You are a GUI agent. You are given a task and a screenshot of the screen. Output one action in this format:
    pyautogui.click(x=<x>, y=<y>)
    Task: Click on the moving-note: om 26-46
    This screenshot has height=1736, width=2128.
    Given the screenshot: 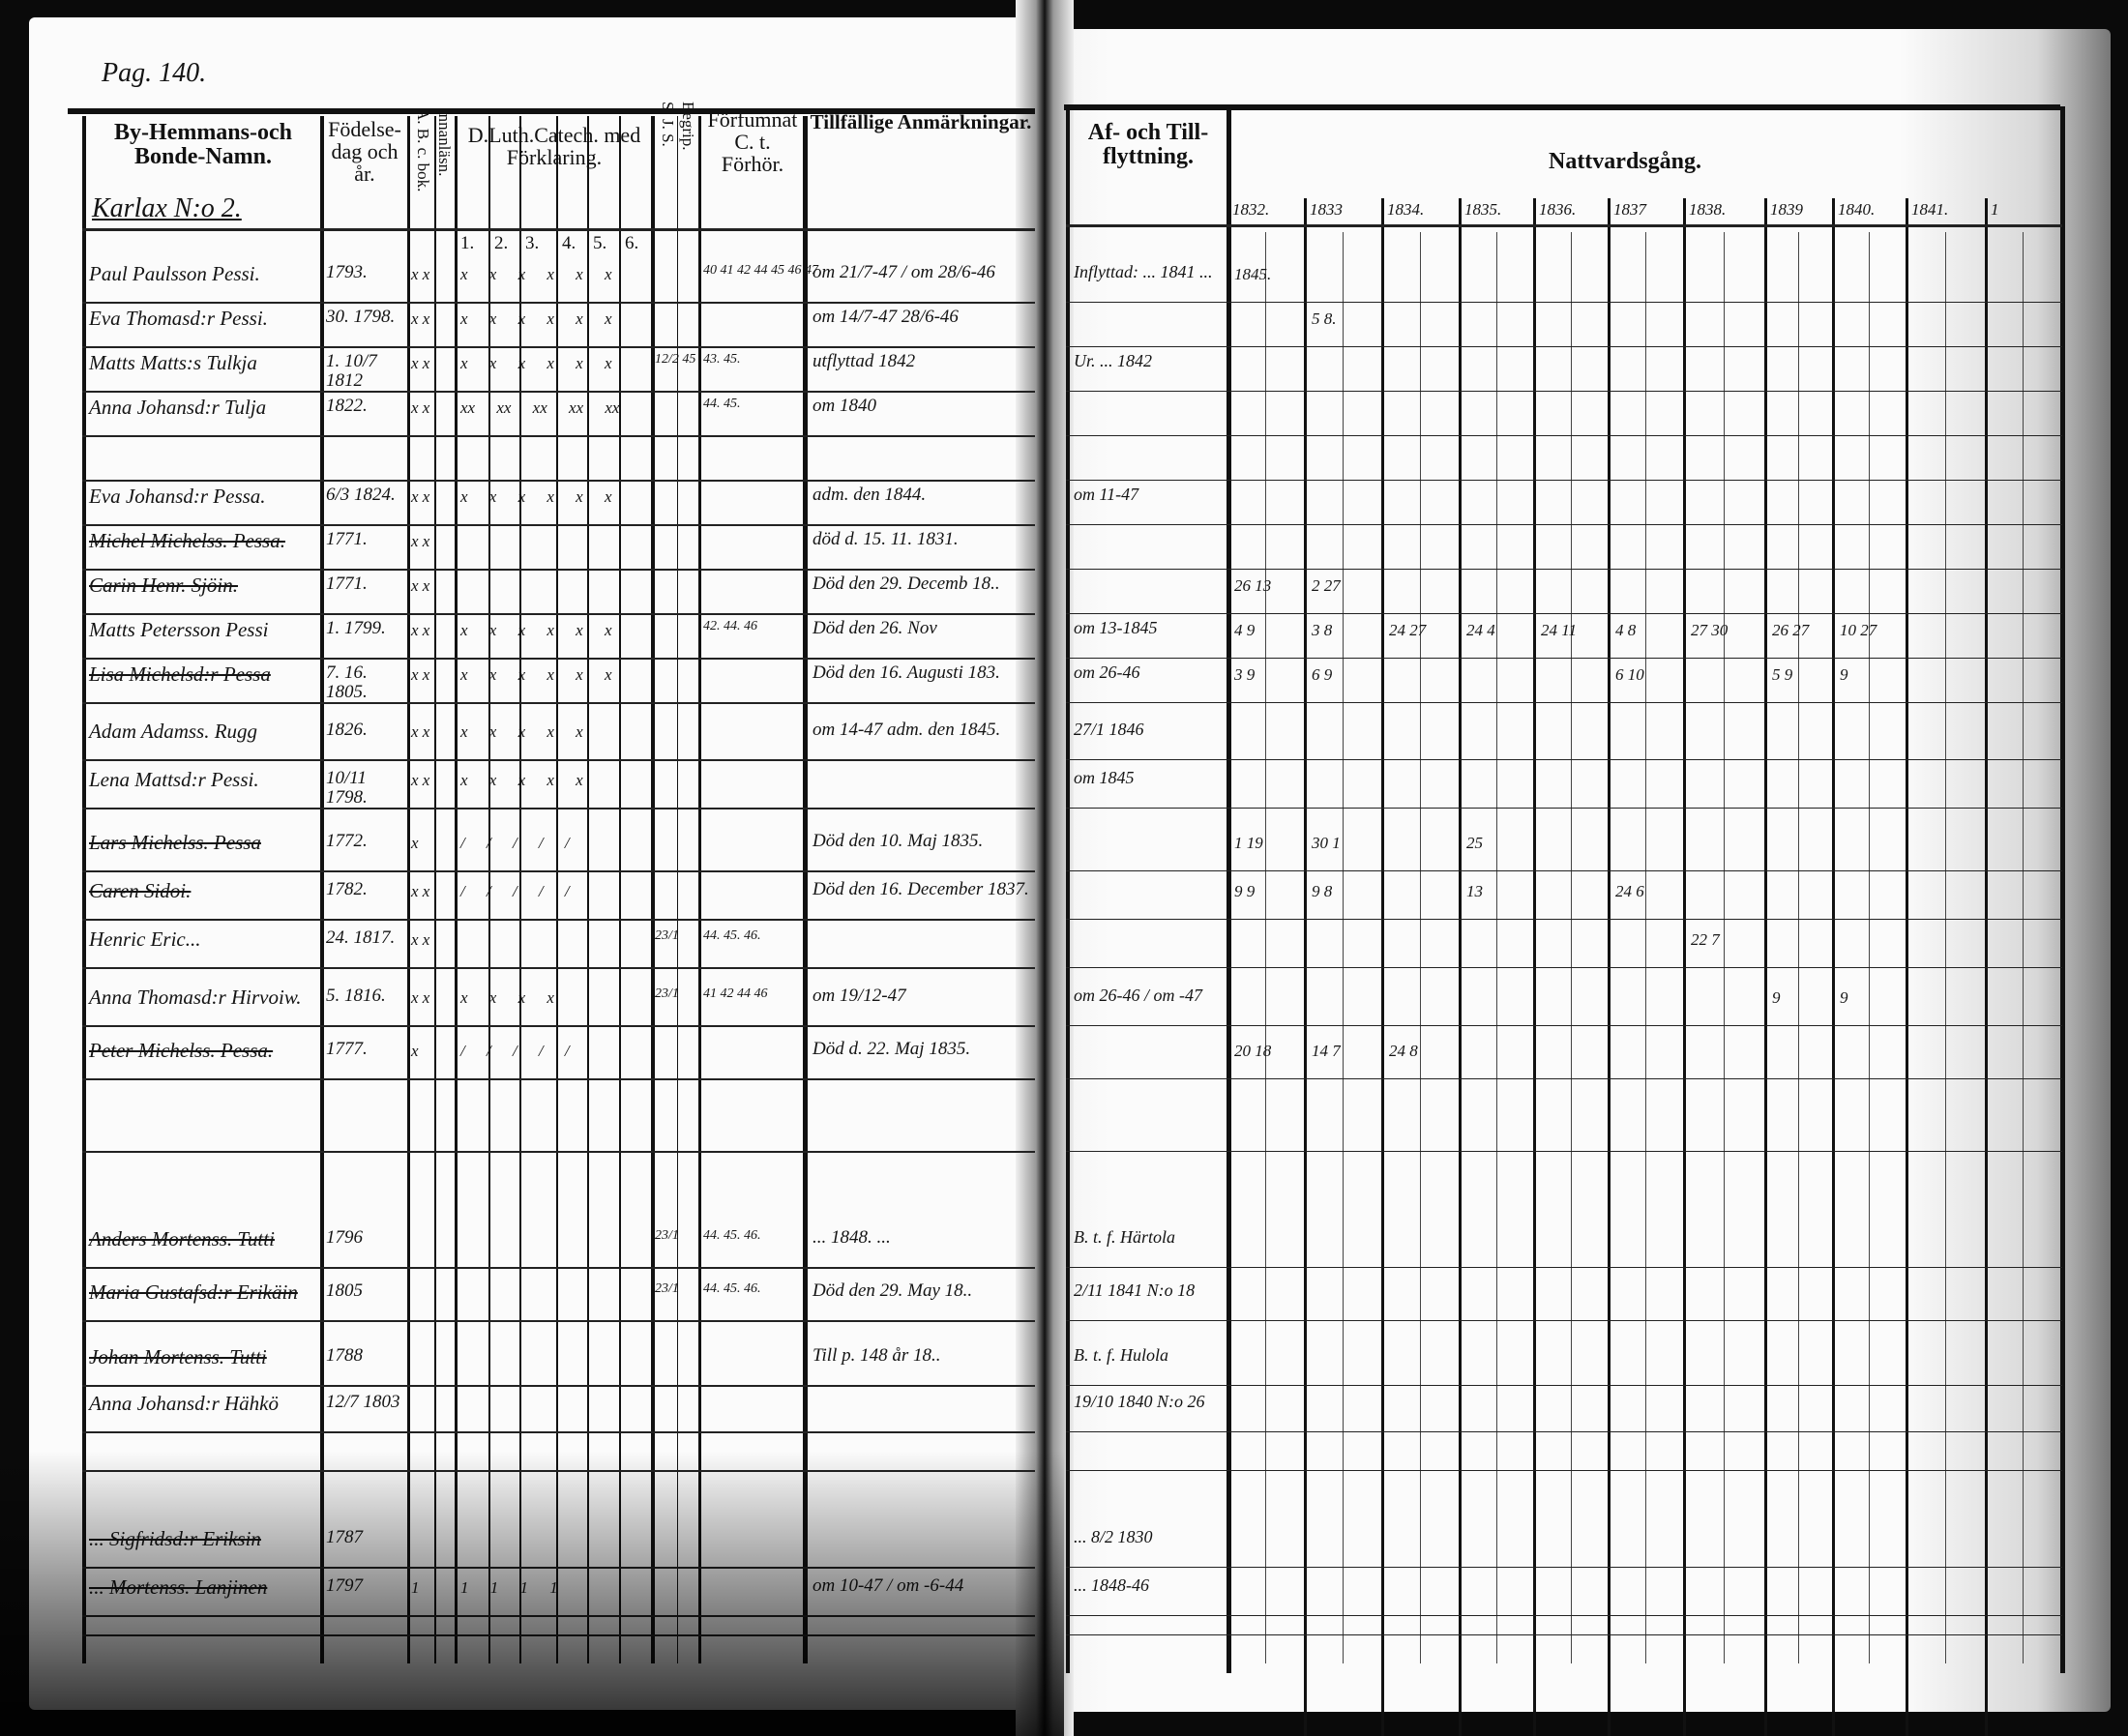 What is the action you would take?
    pyautogui.click(x=1107, y=672)
    